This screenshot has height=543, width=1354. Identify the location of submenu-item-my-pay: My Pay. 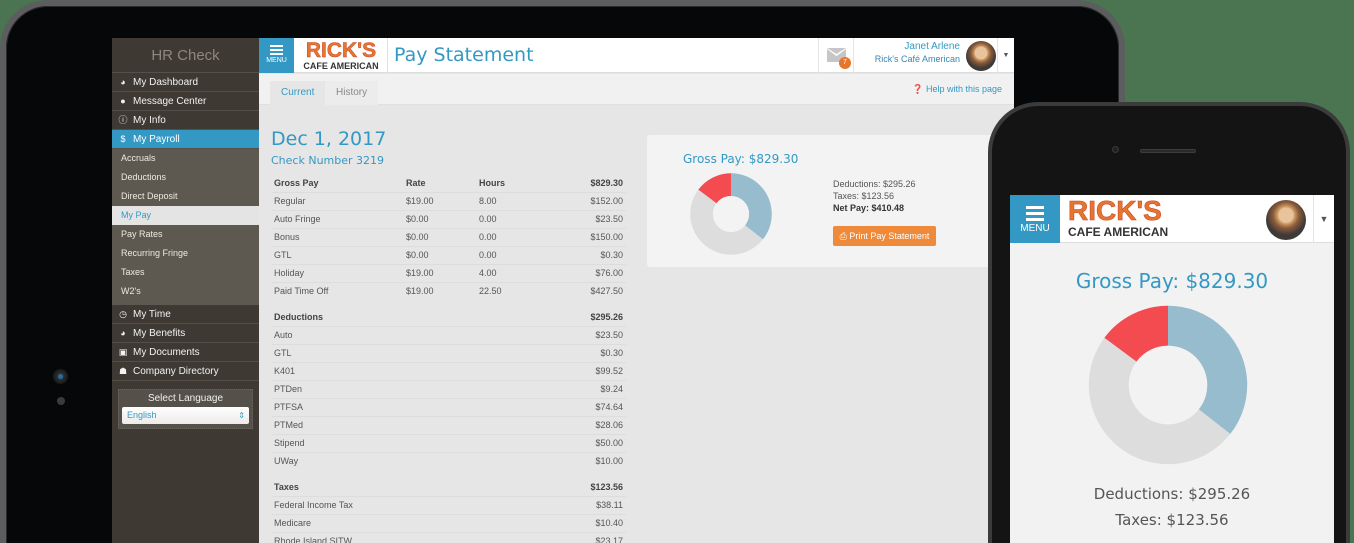
(185, 215).